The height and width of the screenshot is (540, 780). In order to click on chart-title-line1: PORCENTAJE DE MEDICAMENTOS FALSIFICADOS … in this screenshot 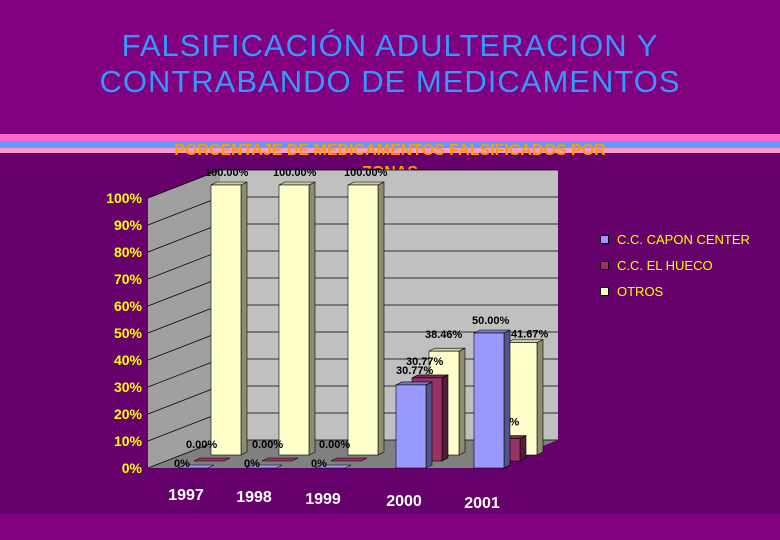, I will do `click(390, 150)`.